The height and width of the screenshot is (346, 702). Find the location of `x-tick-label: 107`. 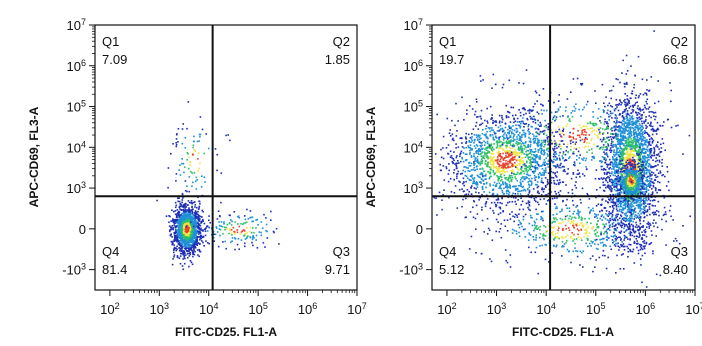

x-tick-label: 107 is located at coordinates (356, 309).